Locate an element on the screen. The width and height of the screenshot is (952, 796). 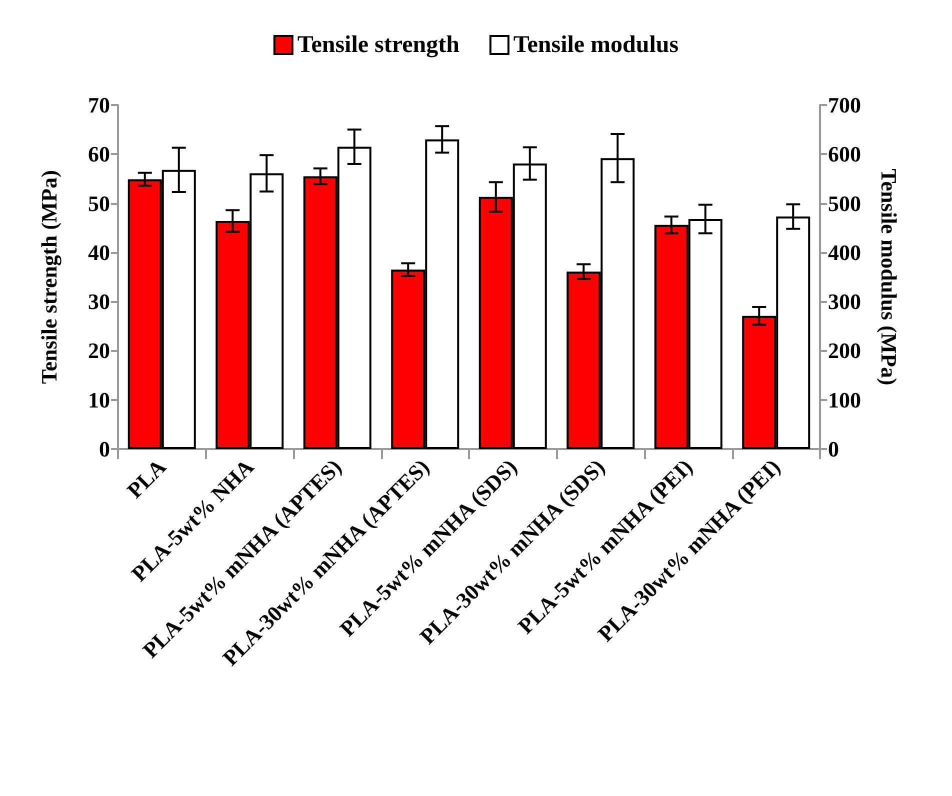
y2-axis-title: Tensile modulus (MPa) is located at coordinates (889, 277).